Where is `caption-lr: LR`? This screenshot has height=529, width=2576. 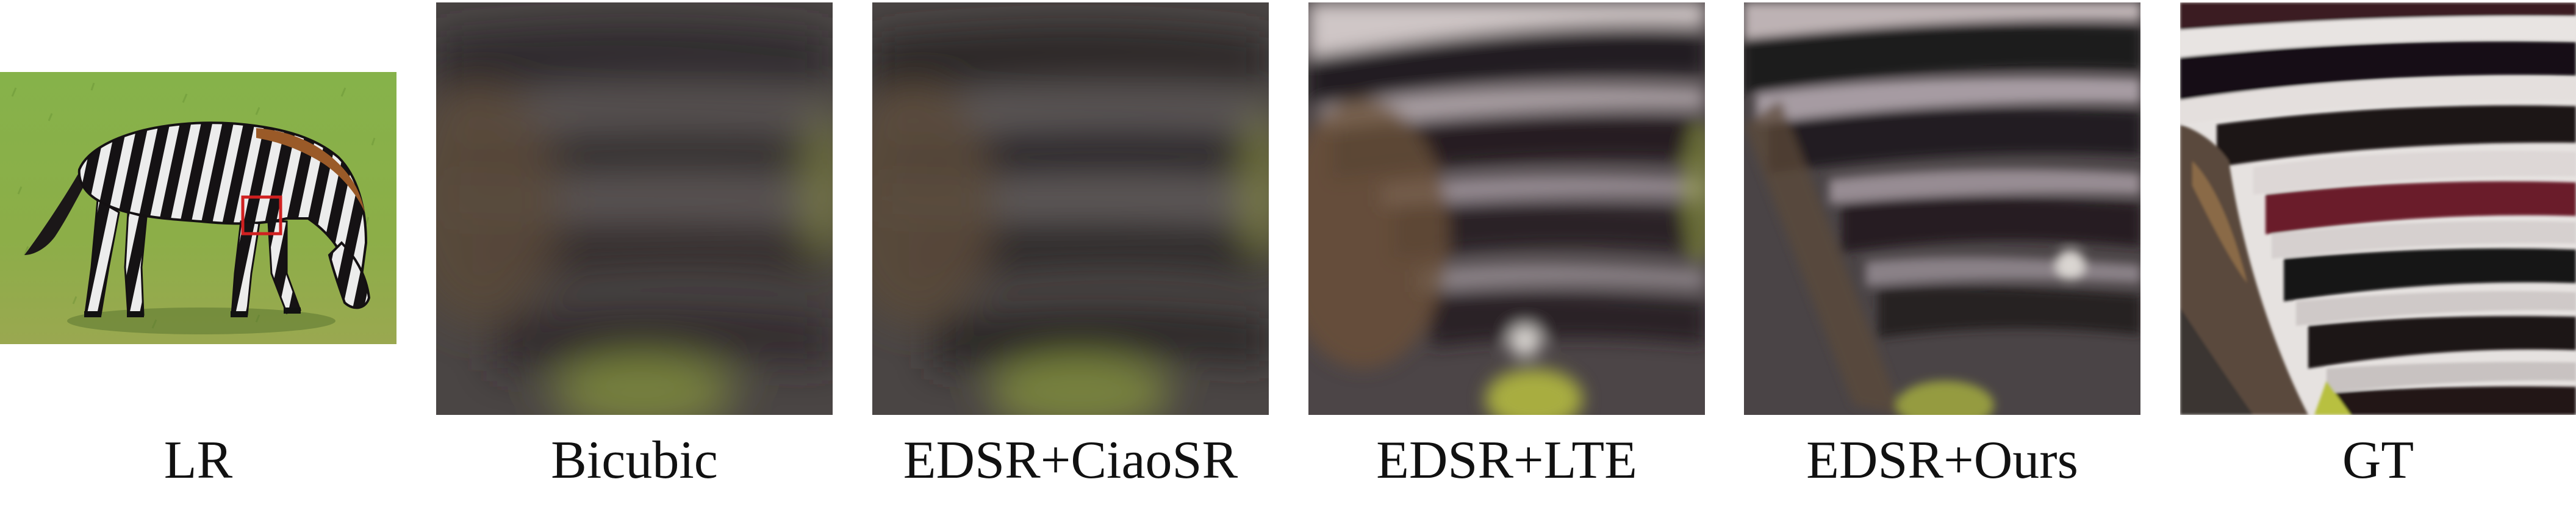 caption-lr: LR is located at coordinates (198, 460).